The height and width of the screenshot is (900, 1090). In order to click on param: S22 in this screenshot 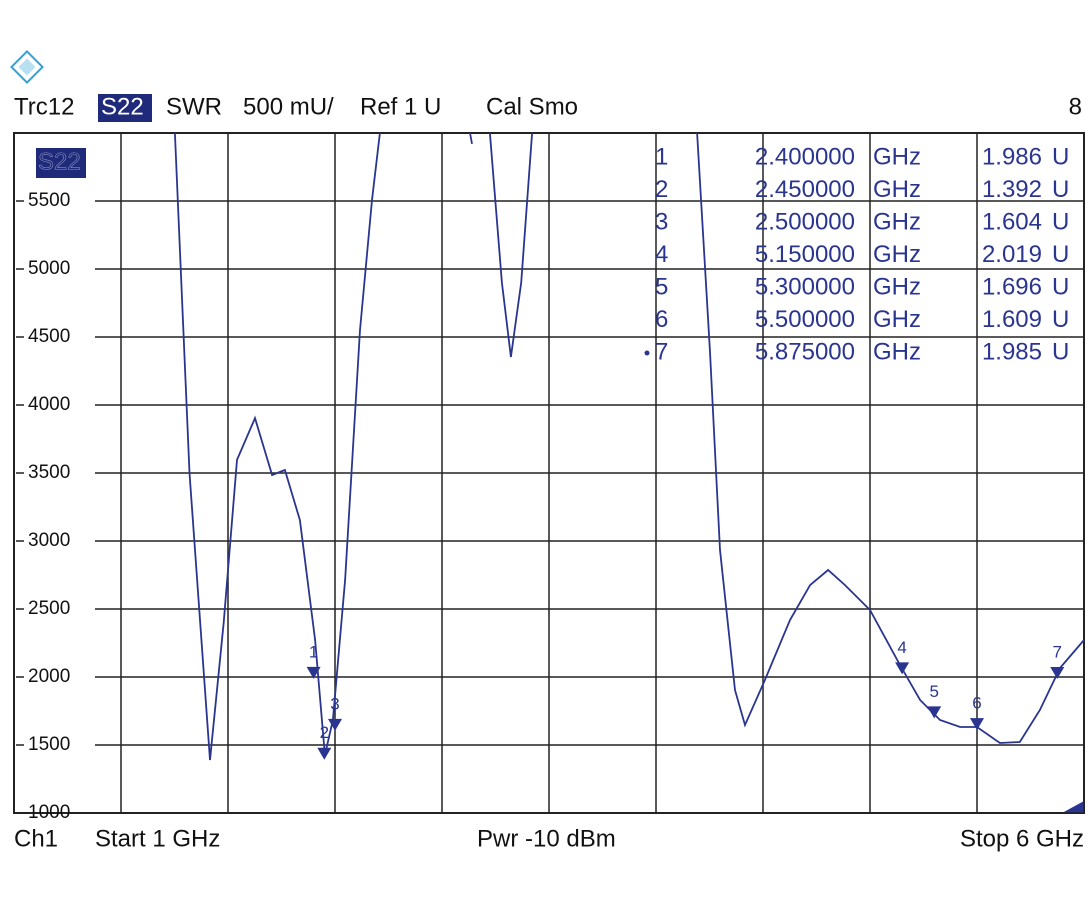, I will do `click(122, 106)`.